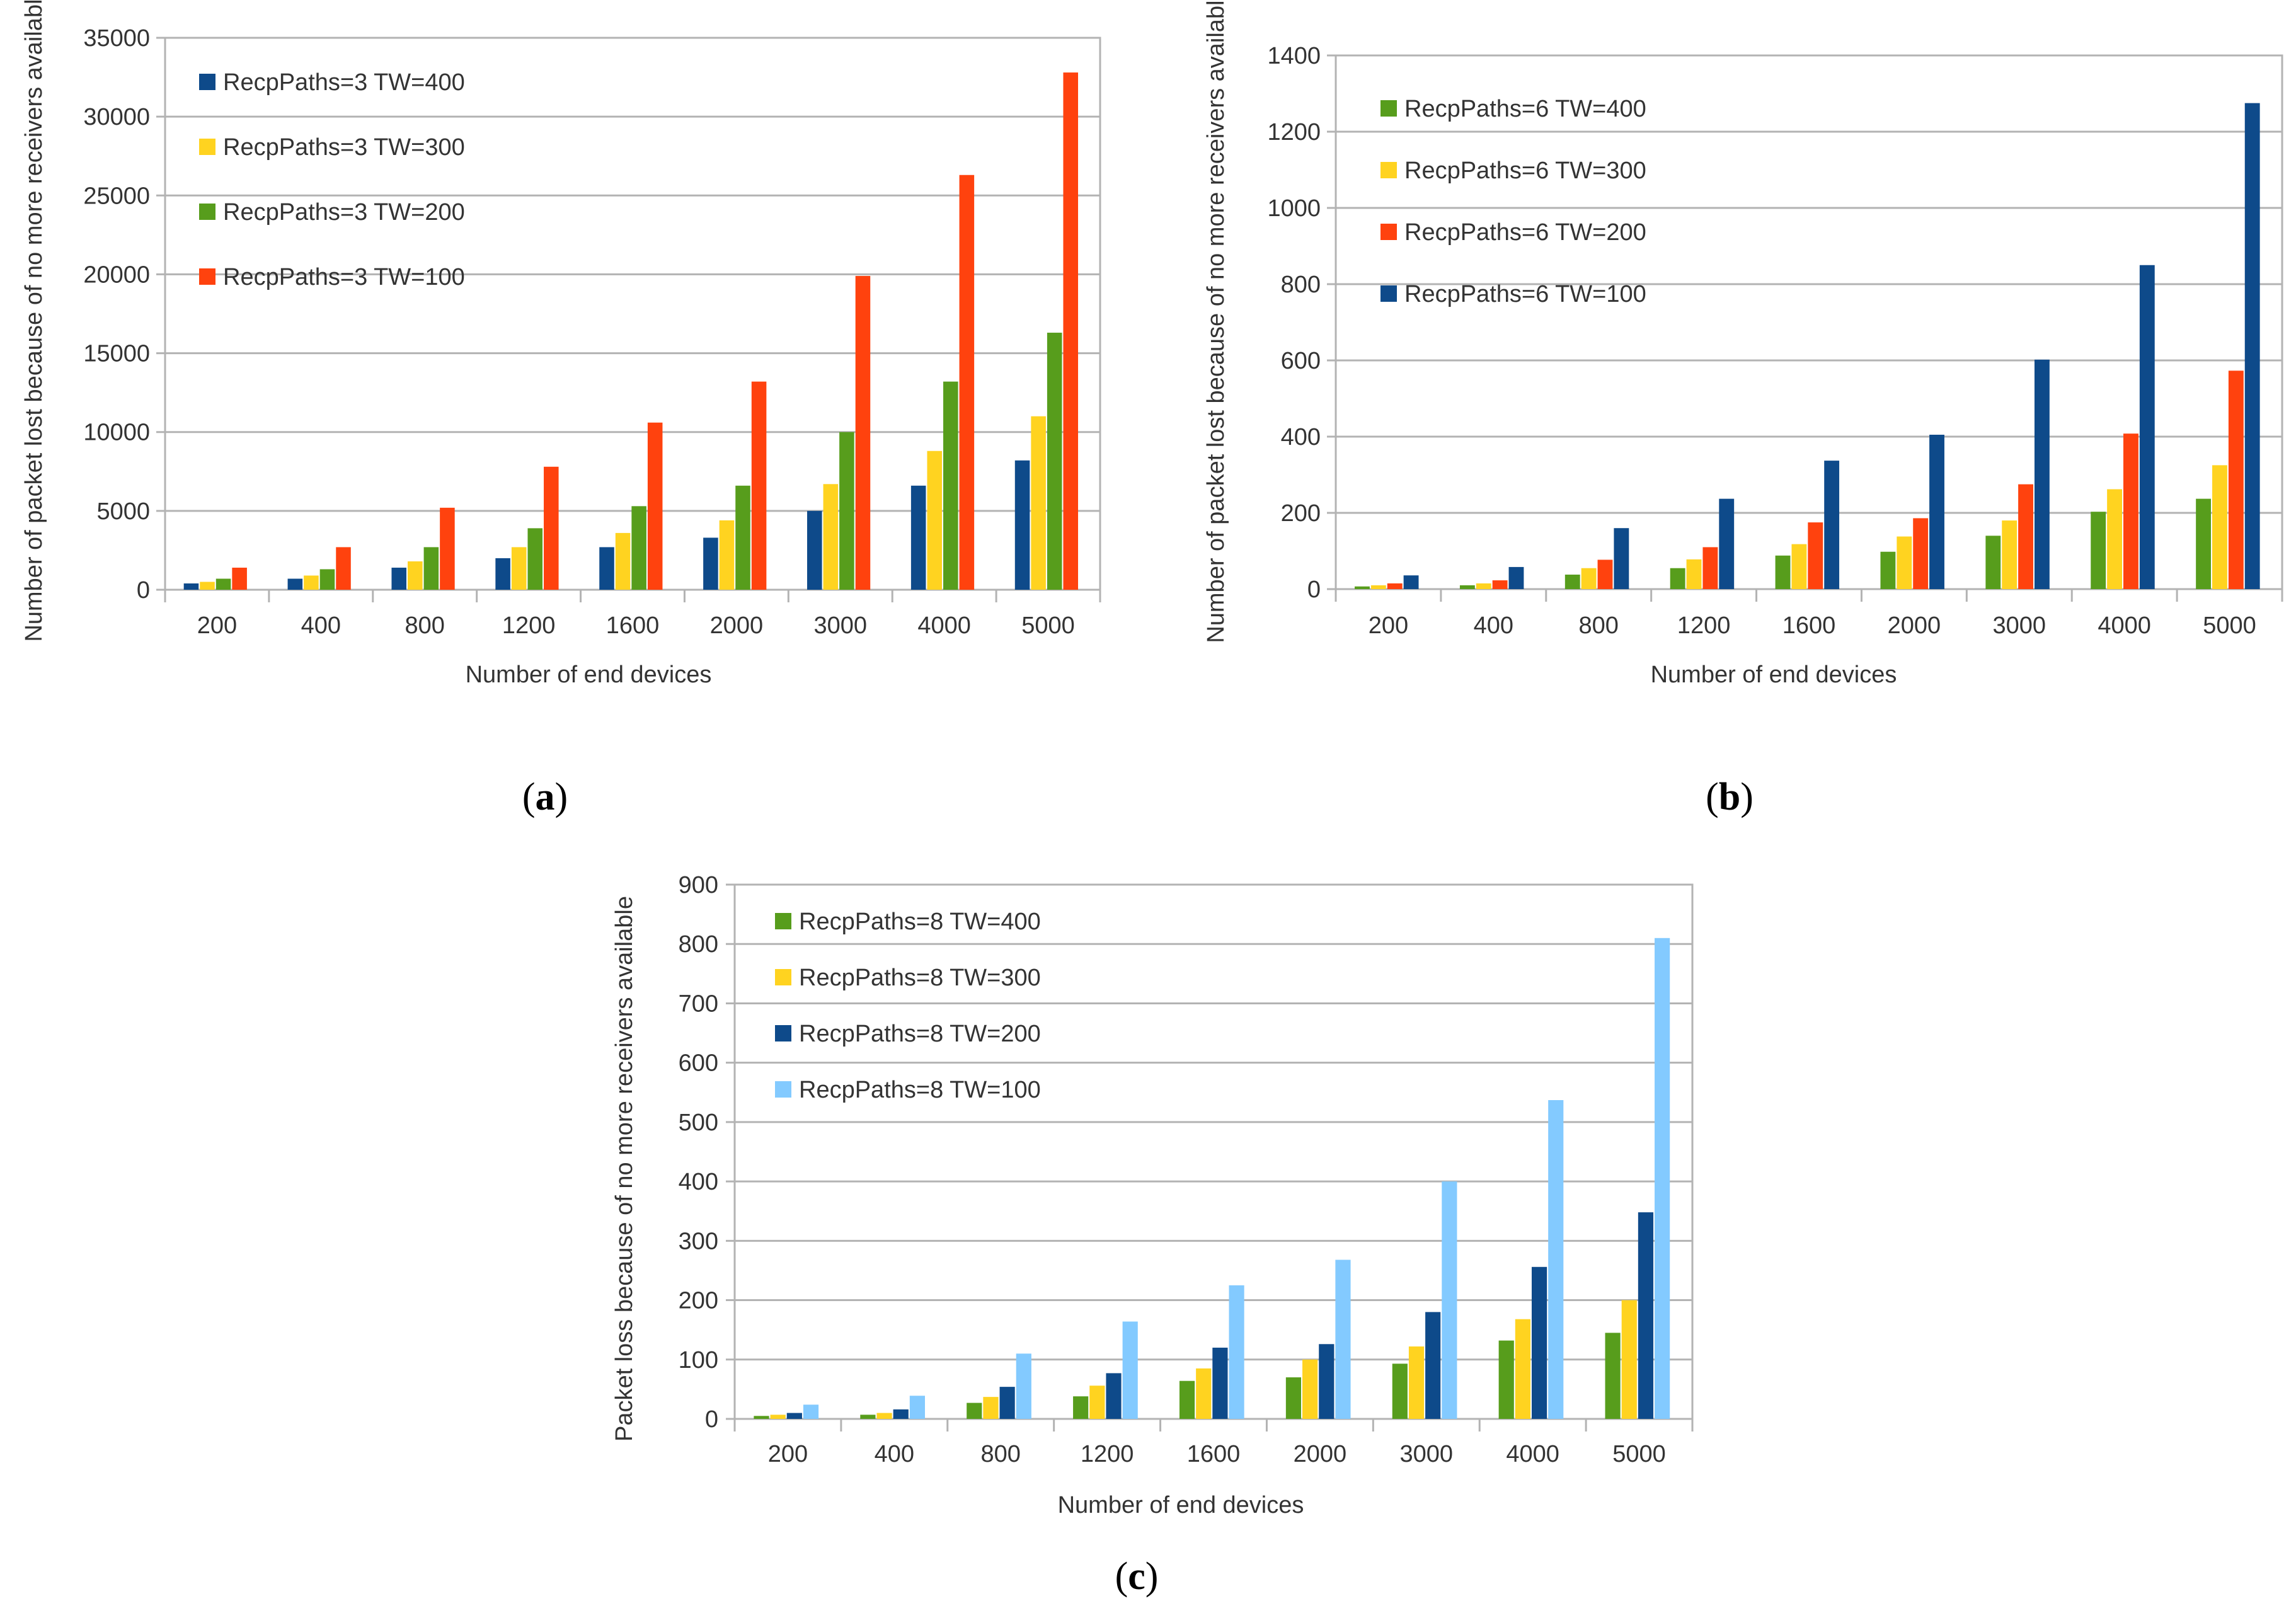 Image resolution: width=2296 pixels, height=1618 pixels. I want to click on y-tick-label-6: 600, so click(699, 1063).